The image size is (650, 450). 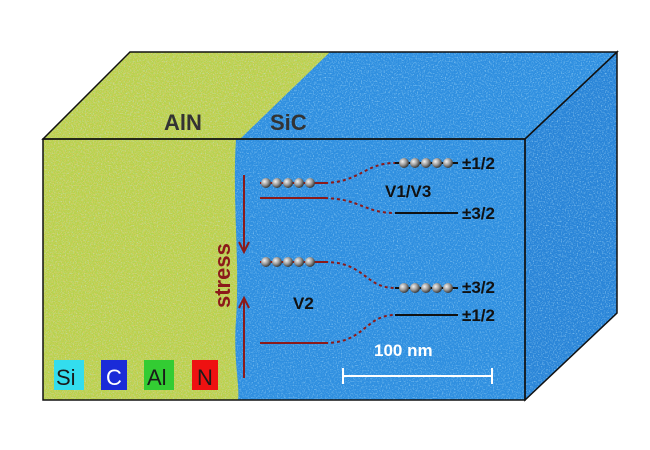 I want to click on spin-label-bottom-2: ±1/2, so click(x=478, y=315).